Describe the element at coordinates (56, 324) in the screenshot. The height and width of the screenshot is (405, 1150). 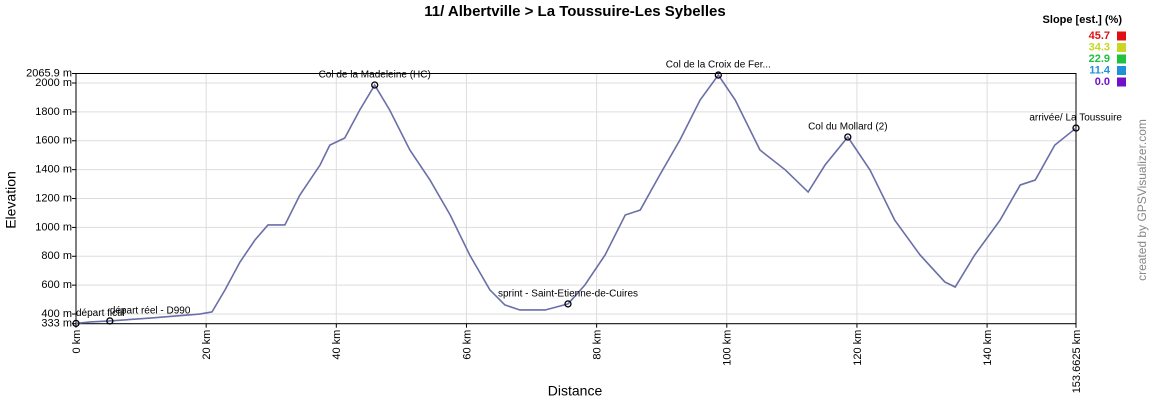
I see `y-tick-label: 333 m` at that location.